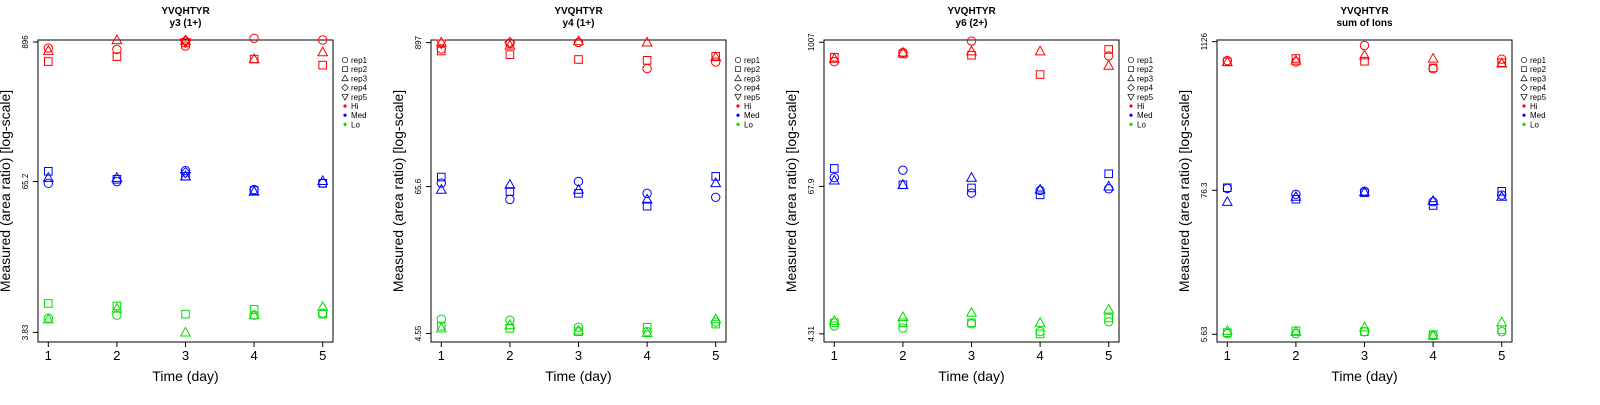 Image resolution: width=1600 pixels, height=405 pixels. What do you see at coordinates (1524, 115) in the screenshot?
I see `legend-swatch-med` at bounding box center [1524, 115].